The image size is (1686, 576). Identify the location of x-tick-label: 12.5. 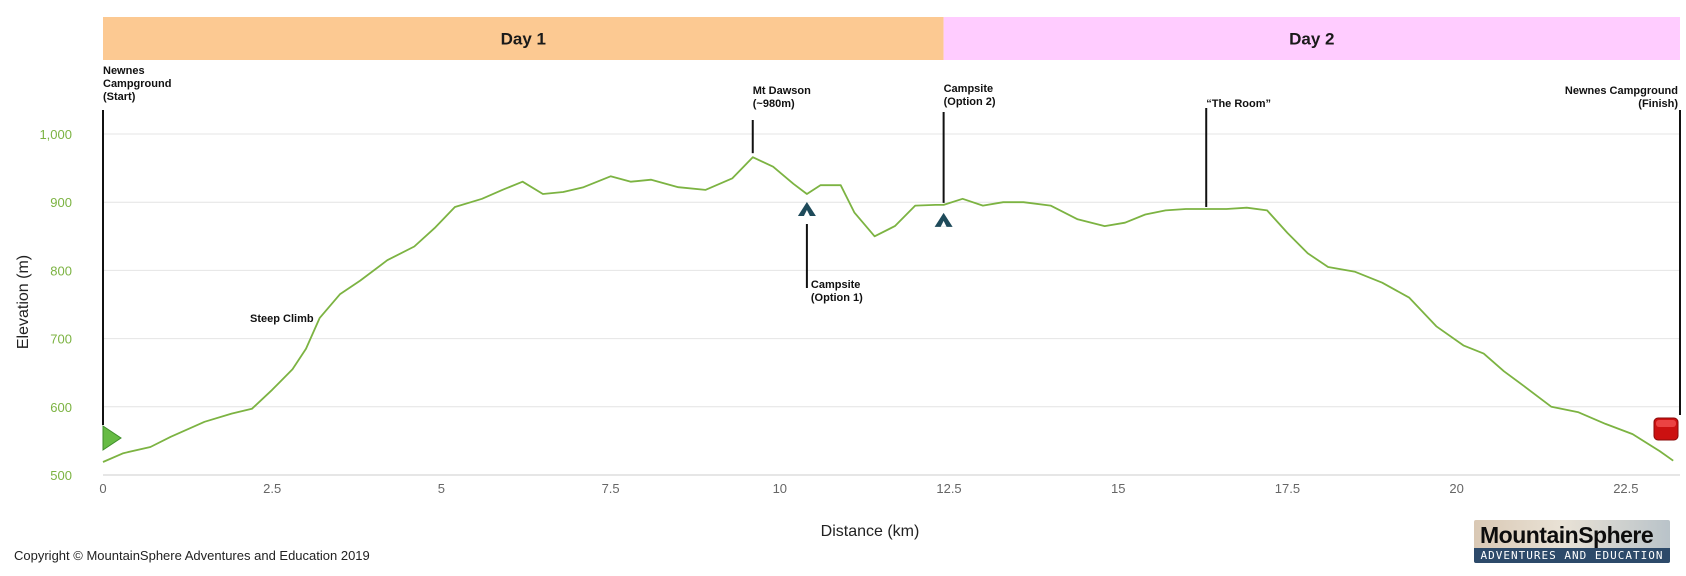
(948, 488).